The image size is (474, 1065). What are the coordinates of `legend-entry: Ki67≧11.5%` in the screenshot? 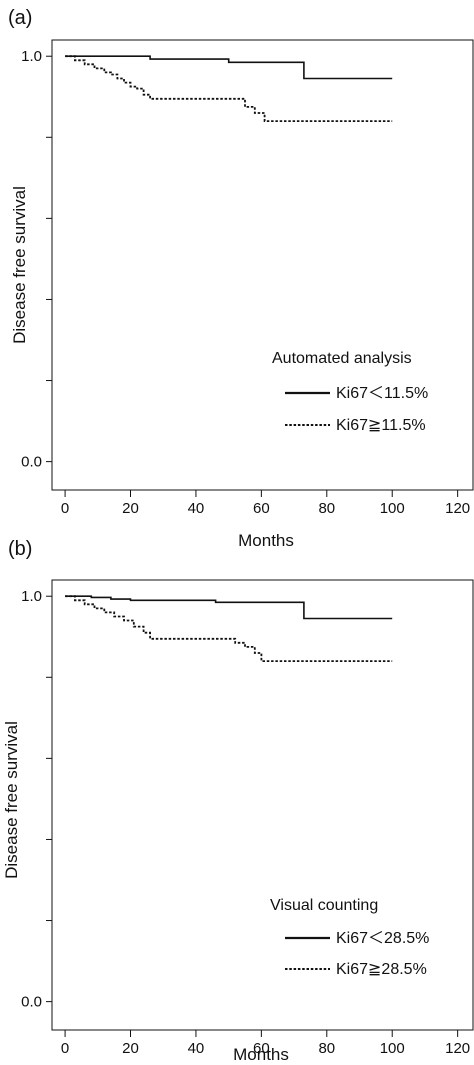 It's located at (381, 425).